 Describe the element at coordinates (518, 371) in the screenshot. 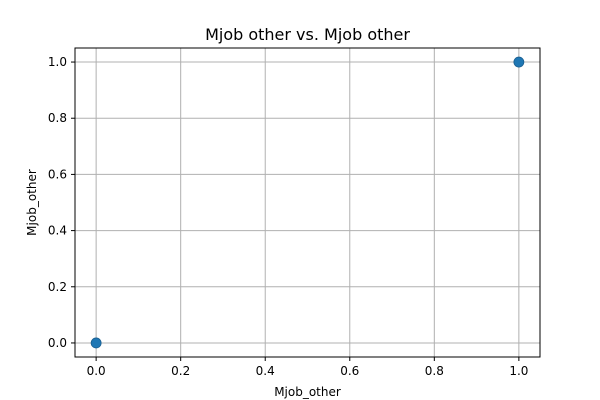

I see `x-tick-label: 1.0` at that location.